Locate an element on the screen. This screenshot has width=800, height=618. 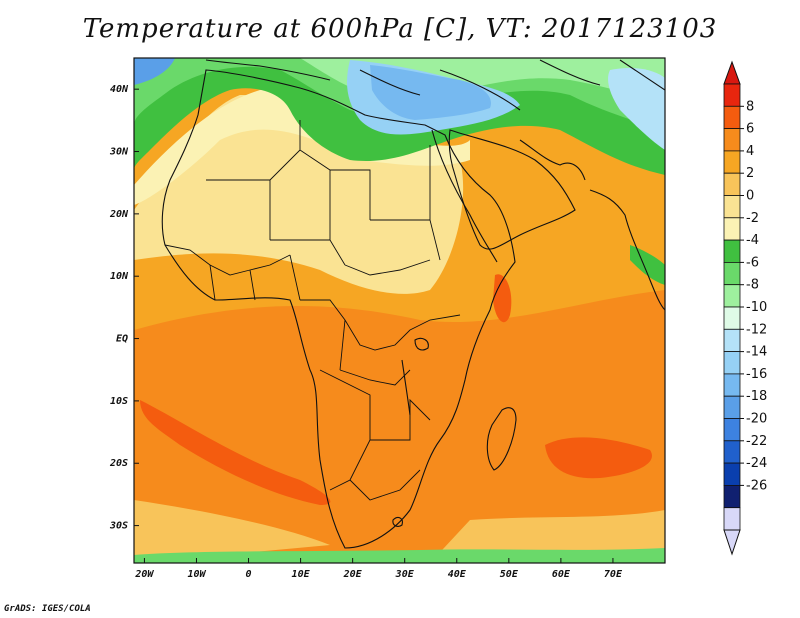
colorbar-top-arrow is located at coordinates (732, 72).